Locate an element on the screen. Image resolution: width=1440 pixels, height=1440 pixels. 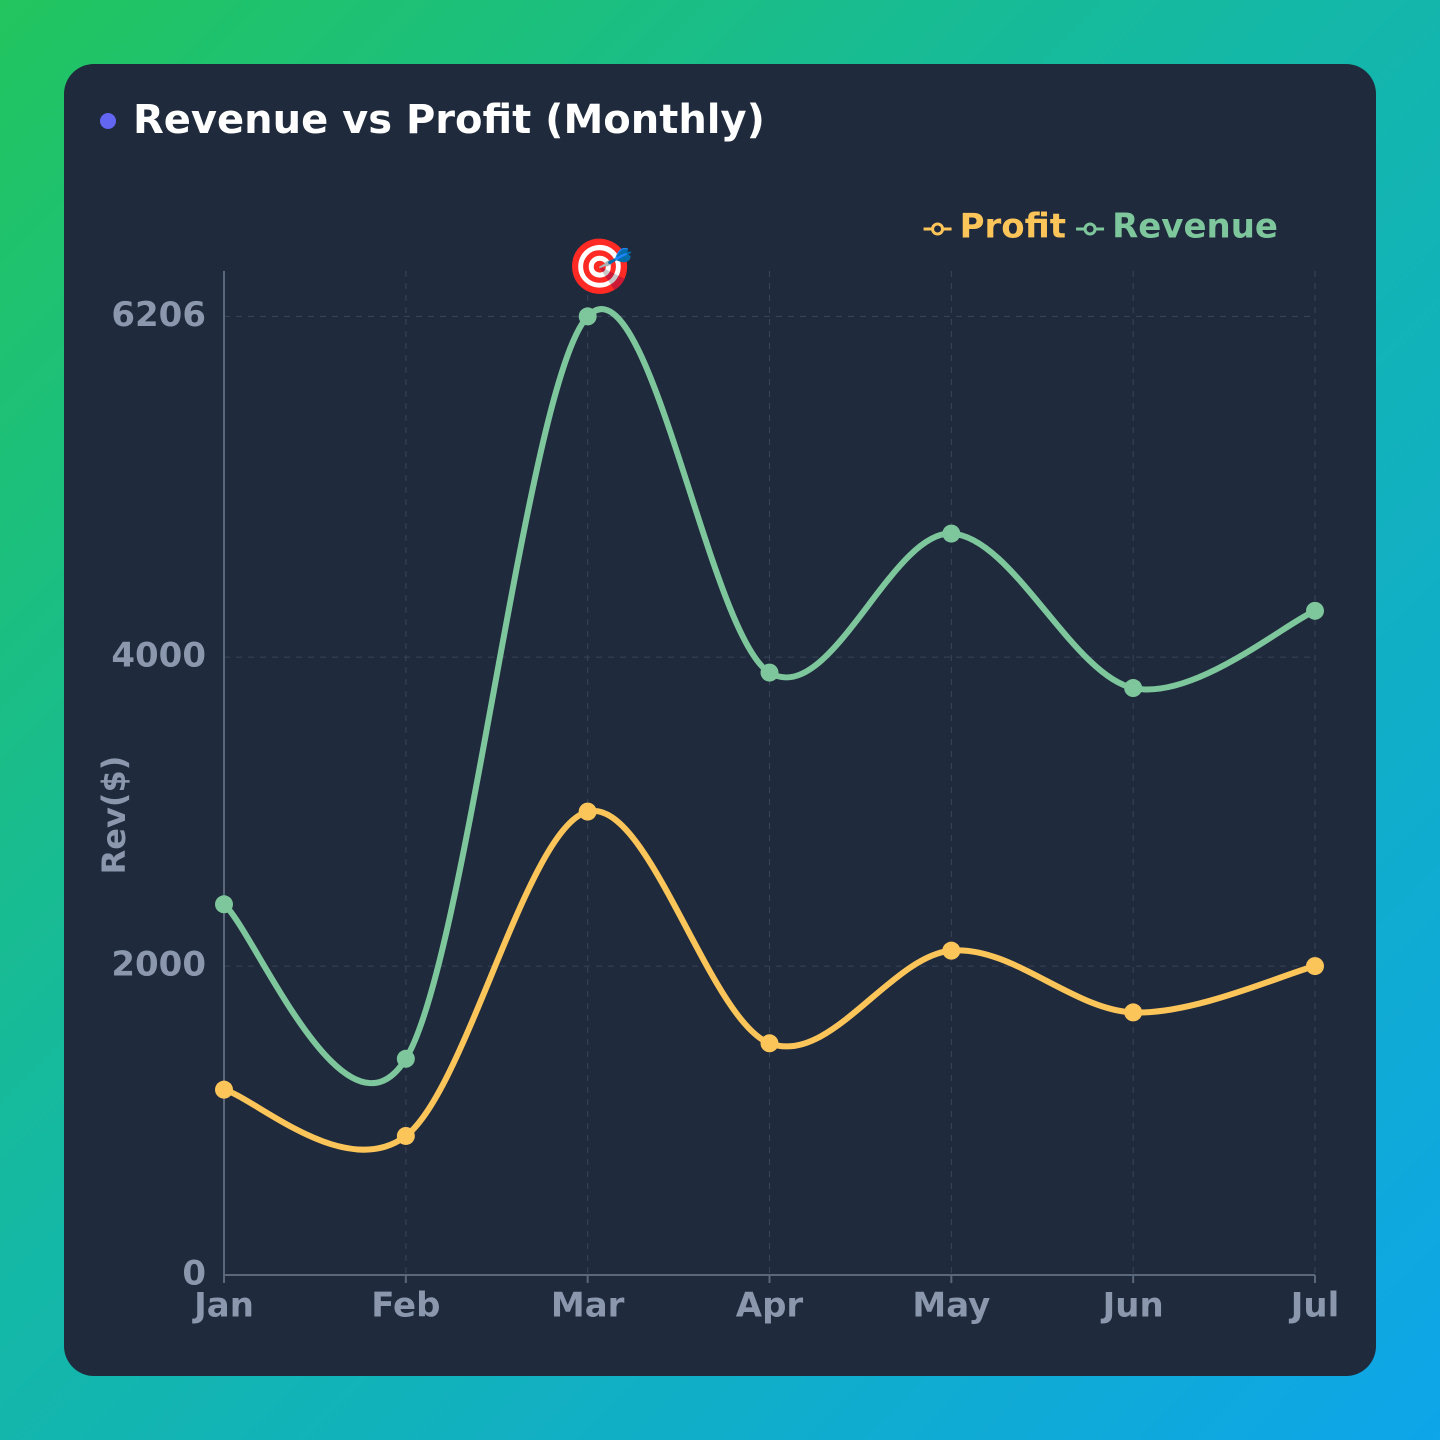
title-dot is located at coordinates (108, 121).